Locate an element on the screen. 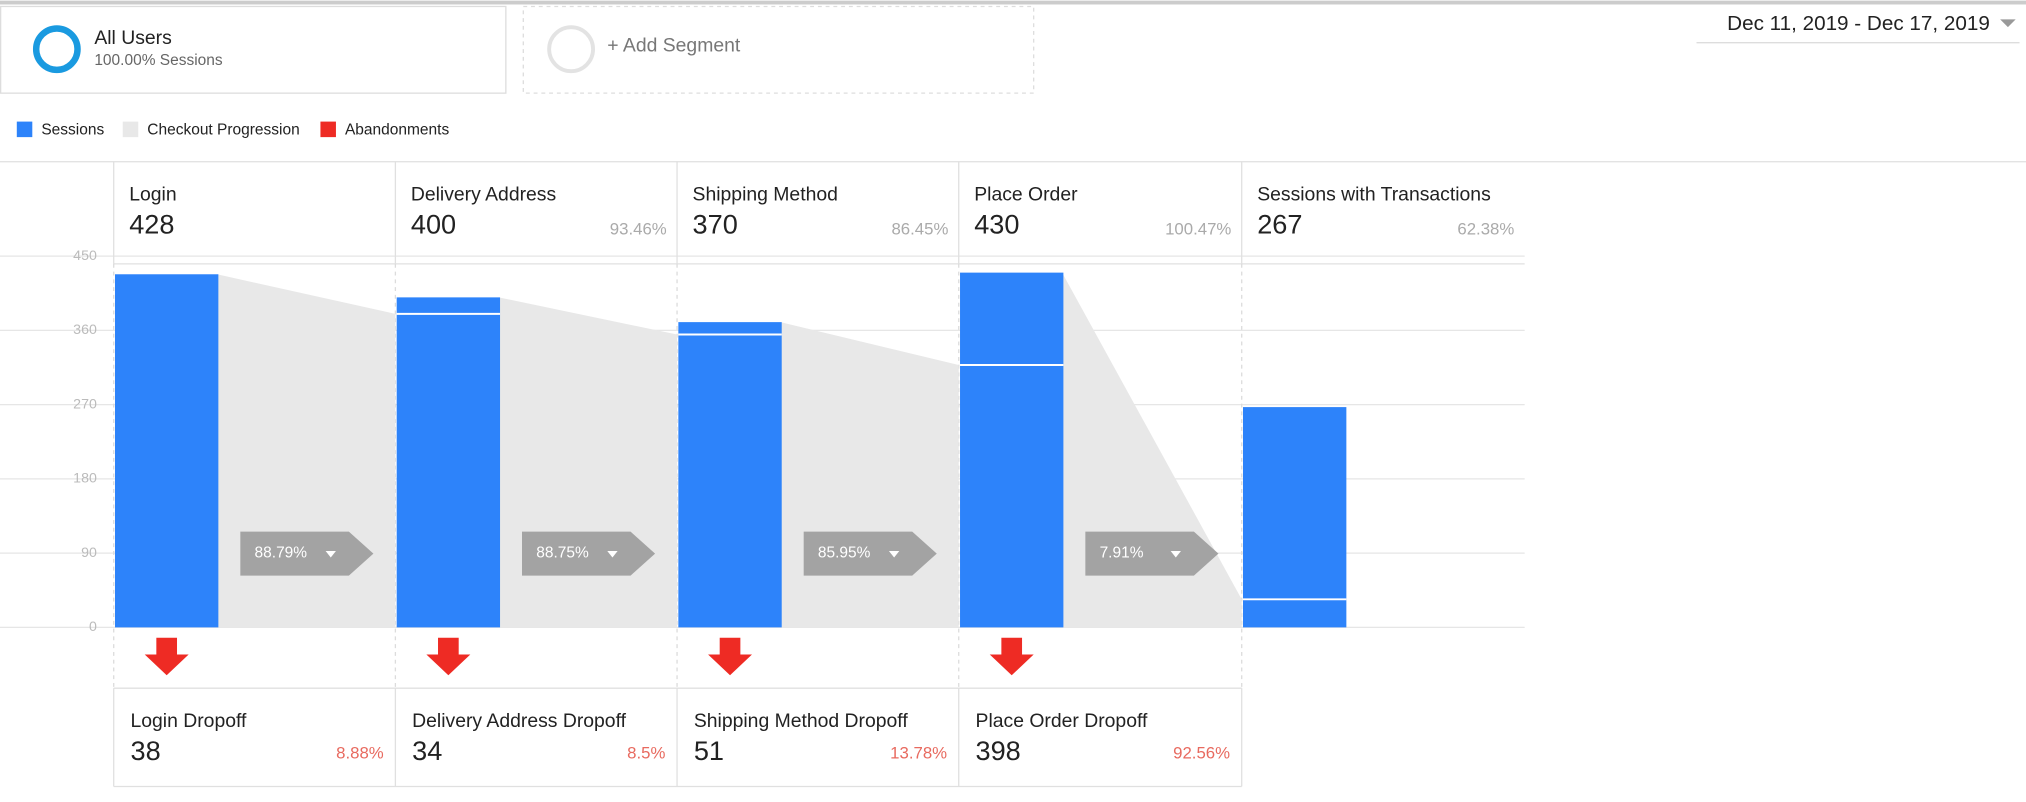 This screenshot has height=802, width=2026. dropoff-percent: 8.88% is located at coordinates (360, 753).